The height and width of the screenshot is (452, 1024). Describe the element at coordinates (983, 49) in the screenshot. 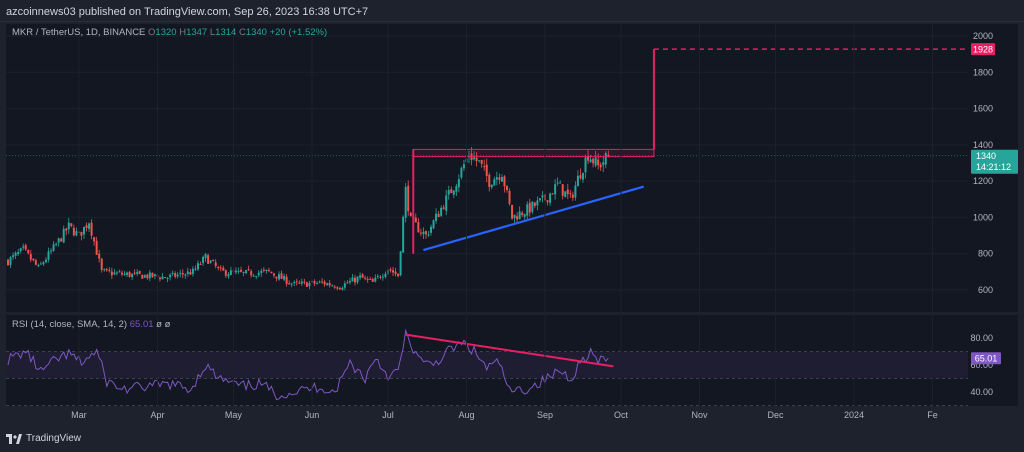

I see `target-price-tag` at that location.